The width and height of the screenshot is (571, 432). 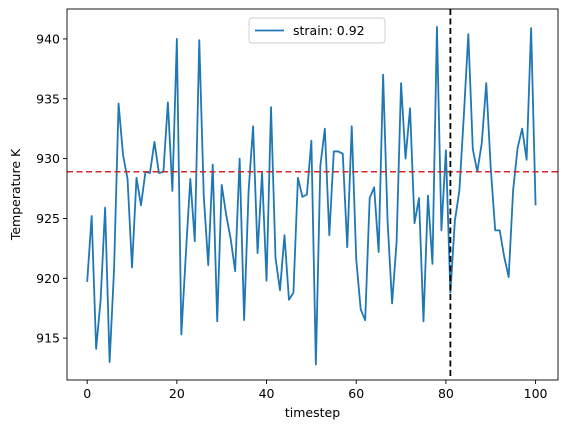 I want to click on legend-box, so click(x=317, y=30).